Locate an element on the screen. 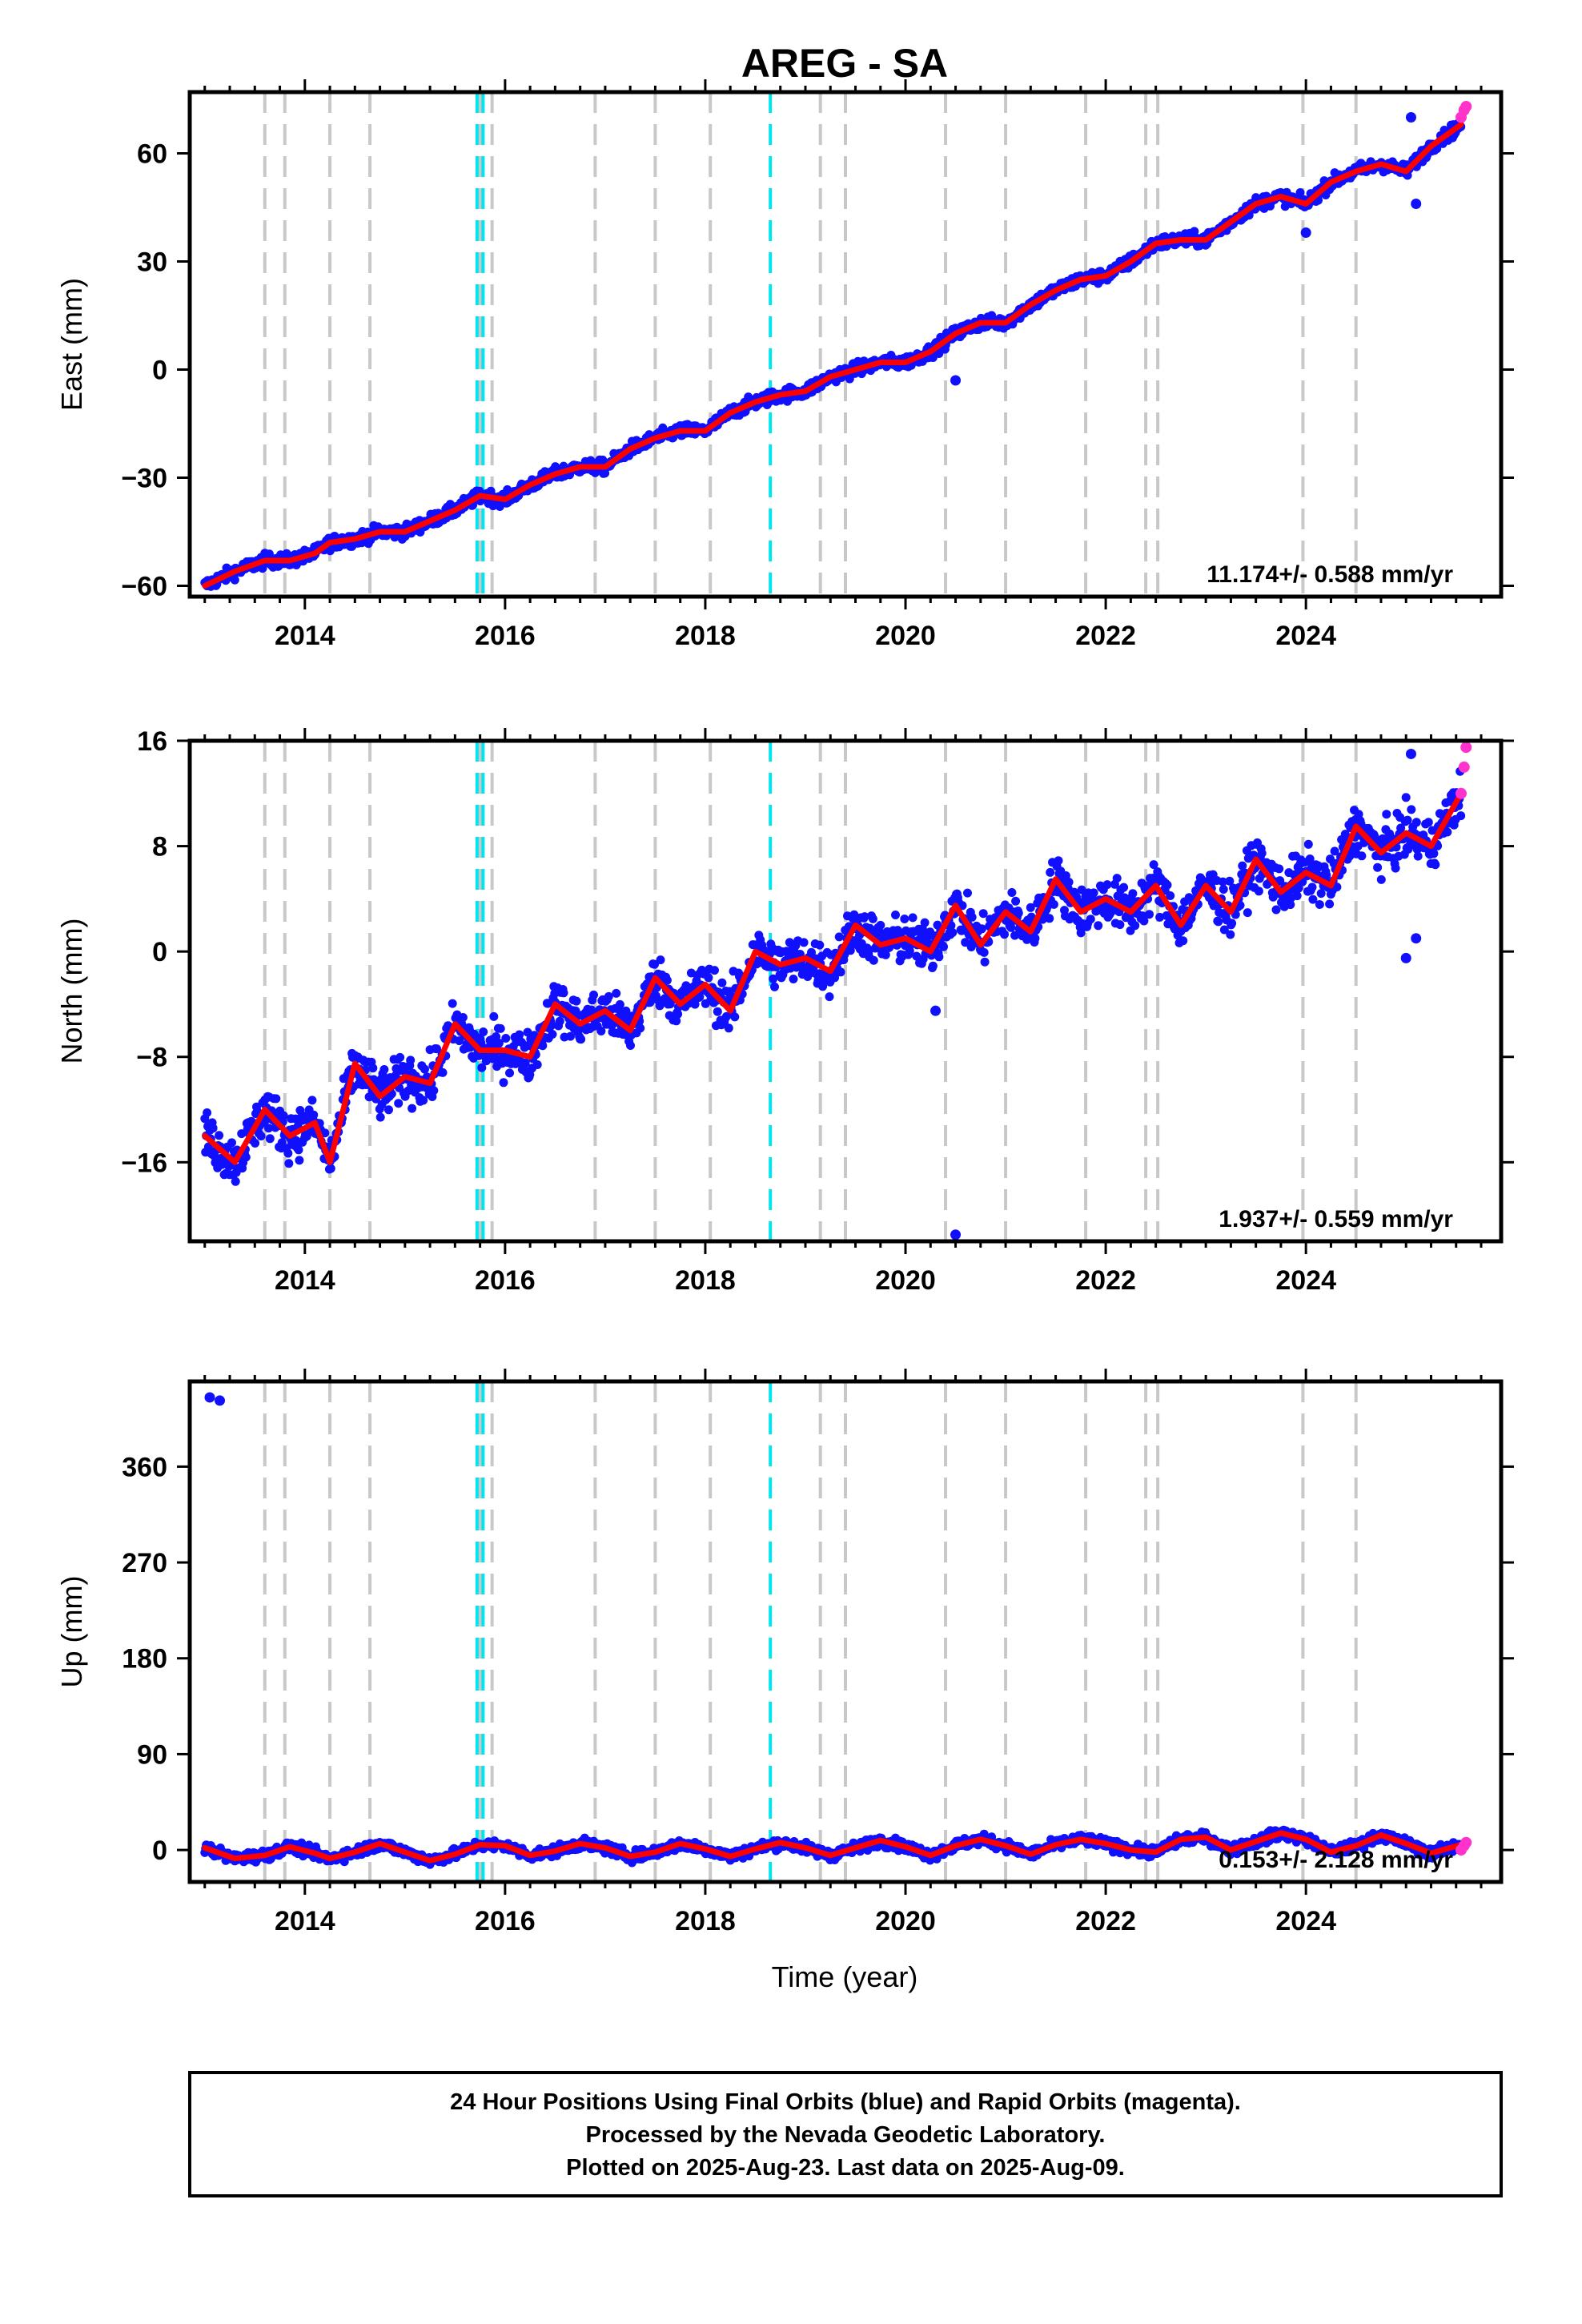  x-tick-label: 2022 is located at coordinates (1106, 636).